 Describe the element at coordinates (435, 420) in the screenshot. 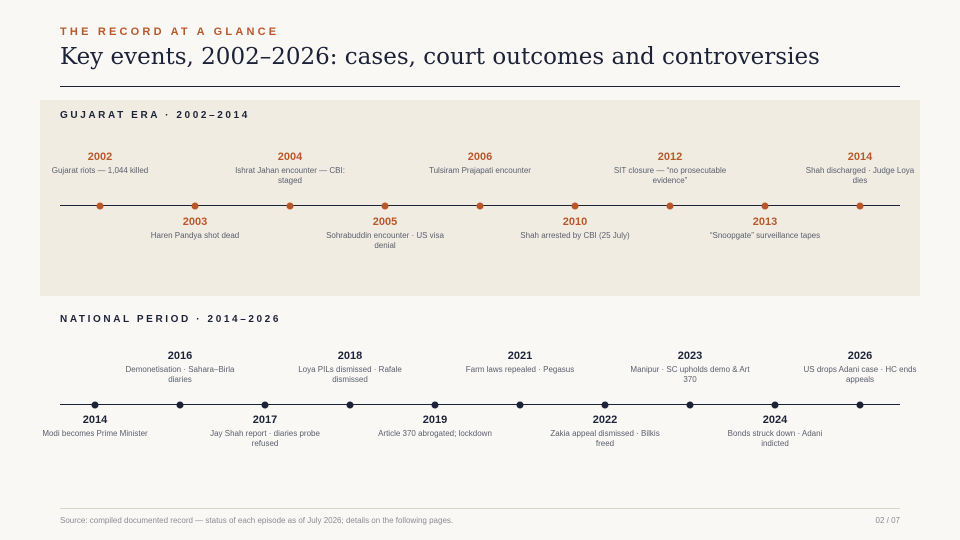

I see `event-year: 2019` at that location.